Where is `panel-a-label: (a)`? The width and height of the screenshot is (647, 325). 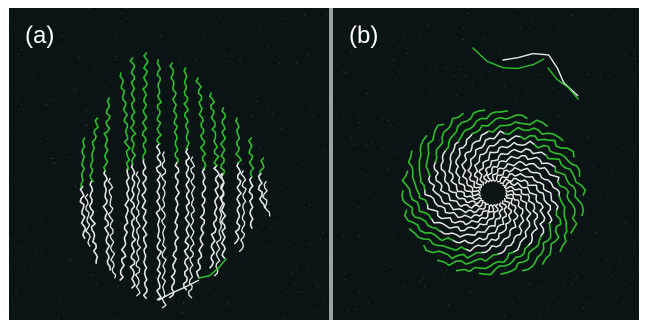 panel-a-label: (a) is located at coordinates (40, 35).